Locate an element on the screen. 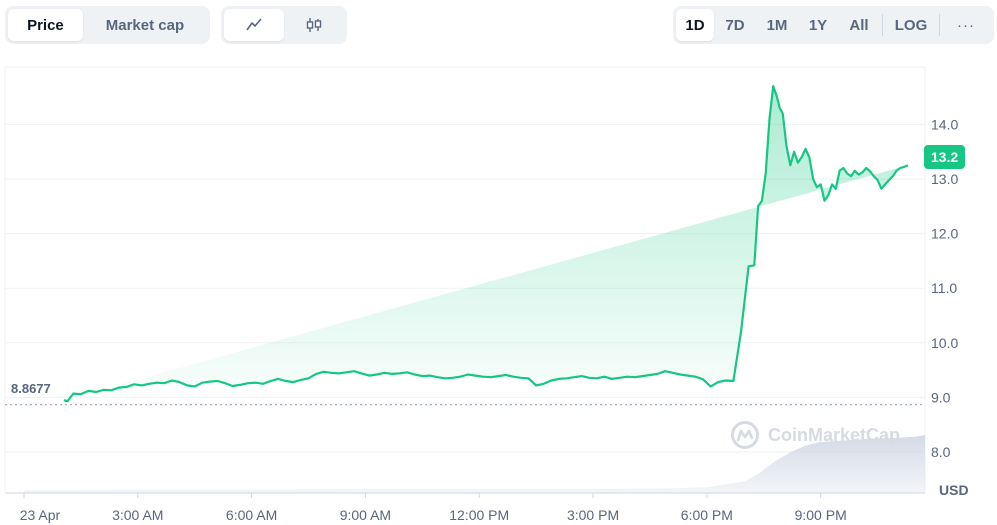 This screenshot has width=997, height=525. current-price-badge: 13.2 is located at coordinates (944, 157).